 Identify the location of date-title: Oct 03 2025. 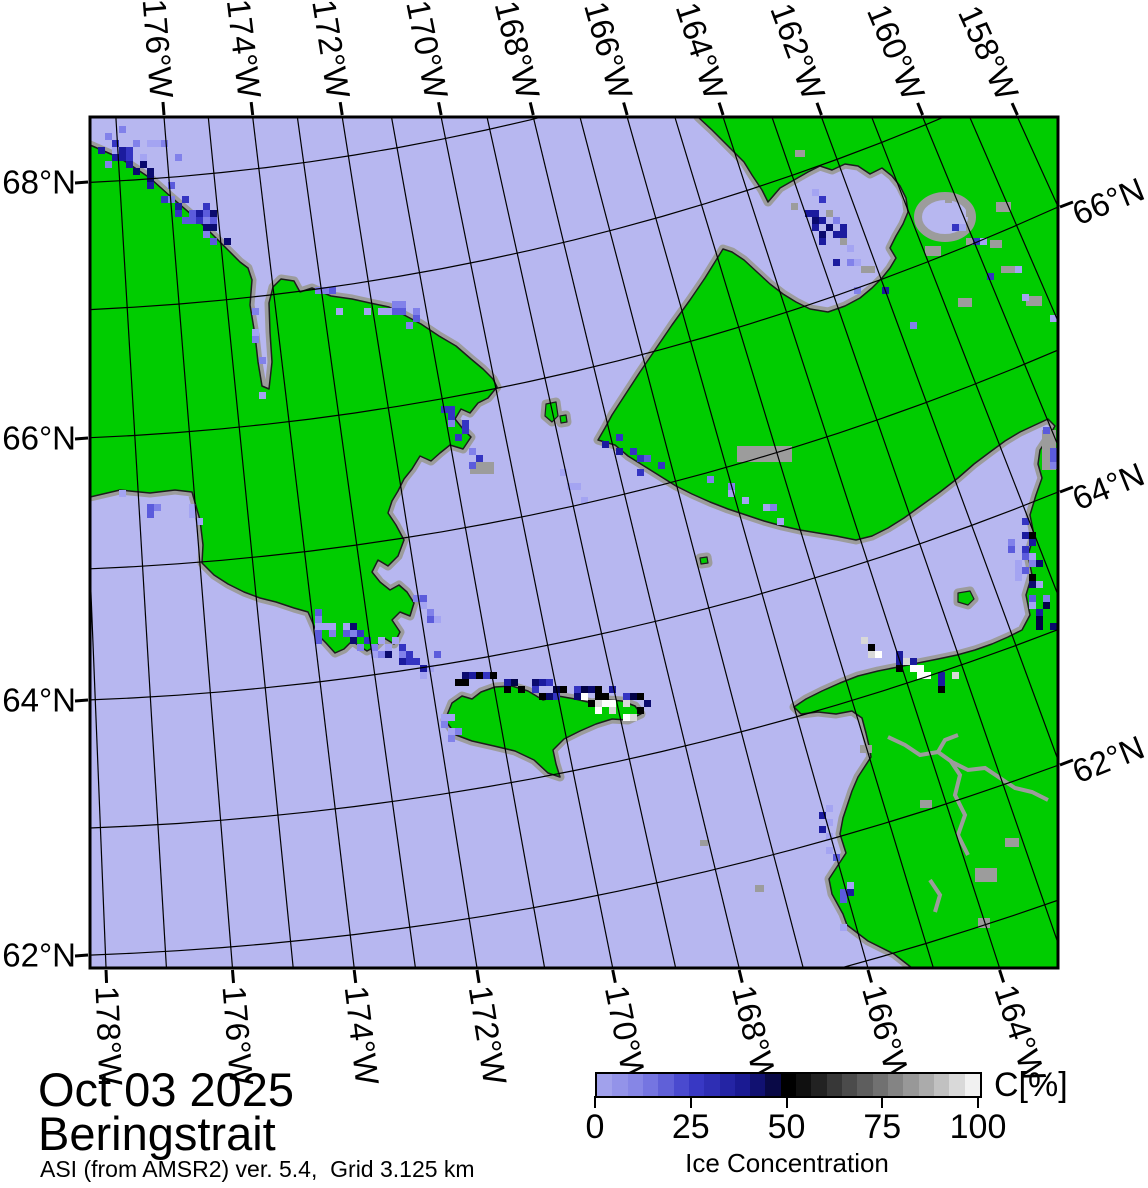
(166, 1089).